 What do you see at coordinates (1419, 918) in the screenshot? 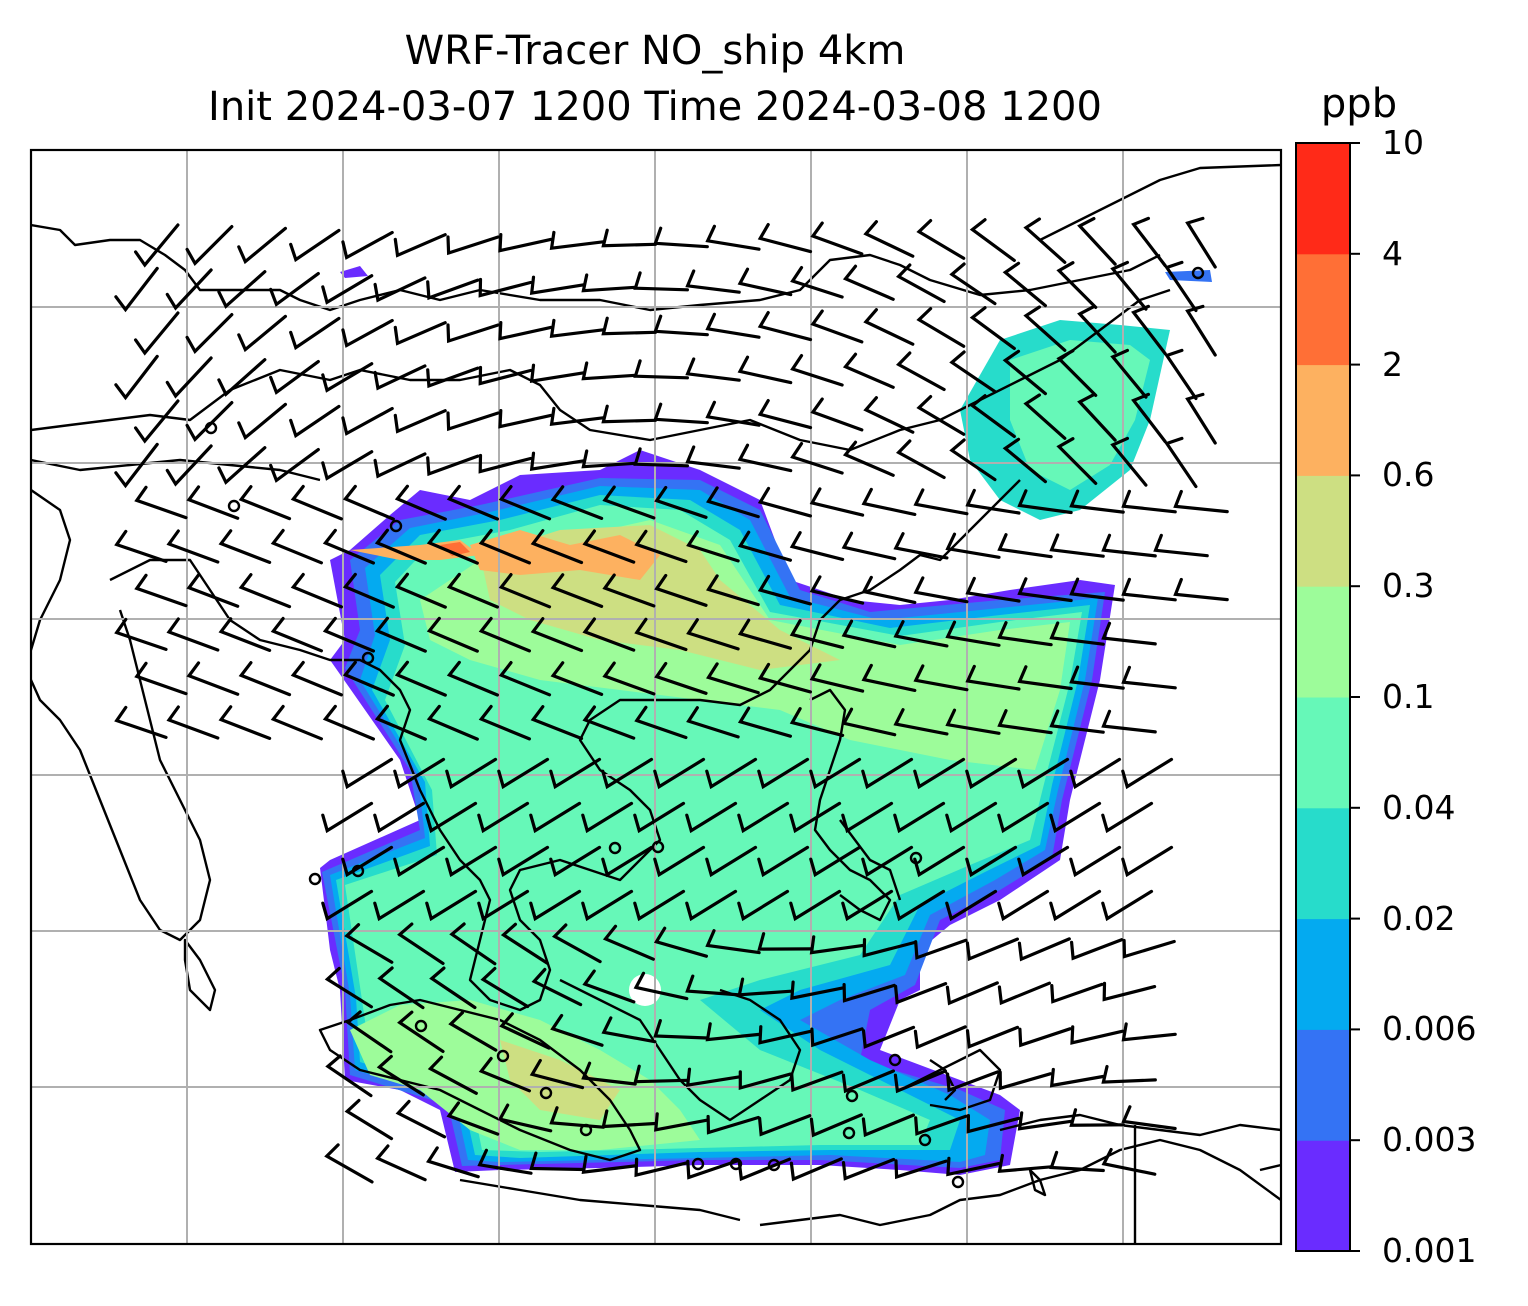
I see `colorbar-tick-label: 0.02` at bounding box center [1419, 918].